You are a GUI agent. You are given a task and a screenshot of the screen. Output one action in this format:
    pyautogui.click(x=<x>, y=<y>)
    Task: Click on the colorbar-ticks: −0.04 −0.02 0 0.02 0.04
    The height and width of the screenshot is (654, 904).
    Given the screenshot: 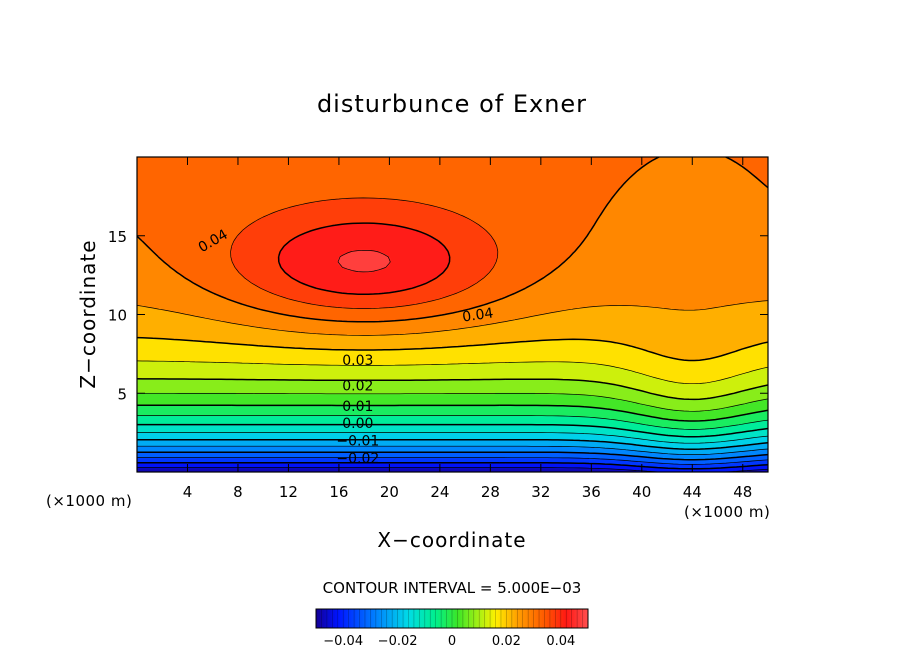 What is the action you would take?
    pyautogui.click(x=449, y=641)
    